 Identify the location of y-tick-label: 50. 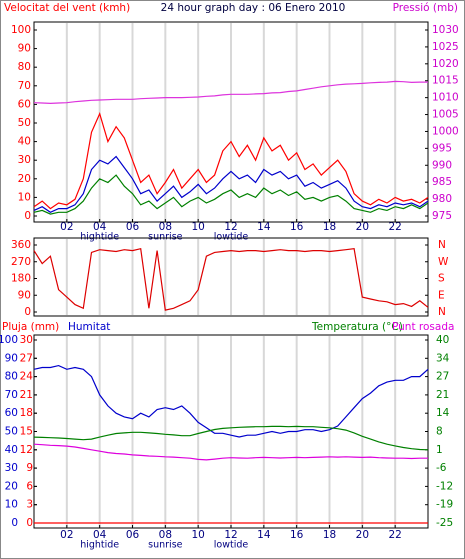
(11, 432).